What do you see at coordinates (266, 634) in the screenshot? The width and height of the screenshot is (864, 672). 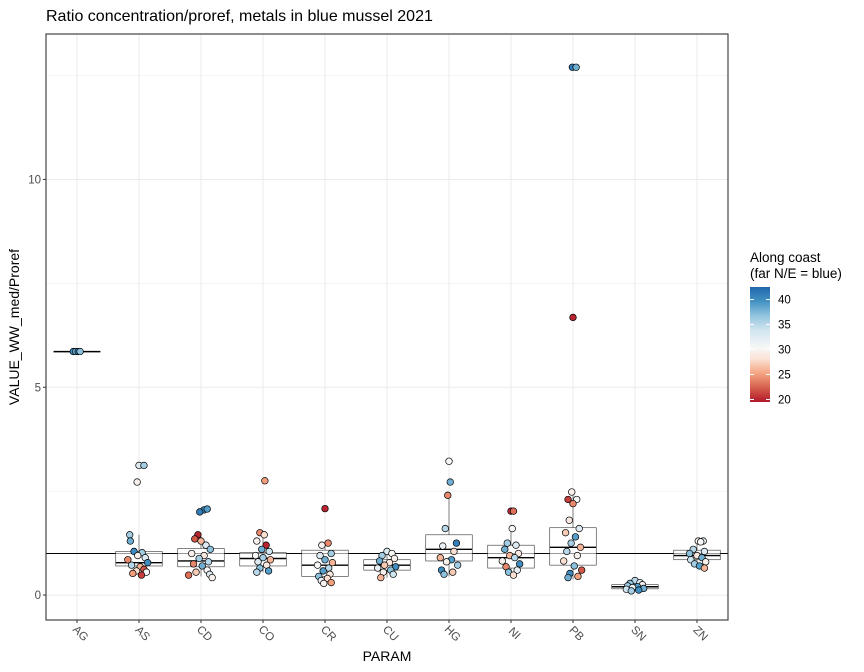 I see `x-tick-label: CO` at bounding box center [266, 634].